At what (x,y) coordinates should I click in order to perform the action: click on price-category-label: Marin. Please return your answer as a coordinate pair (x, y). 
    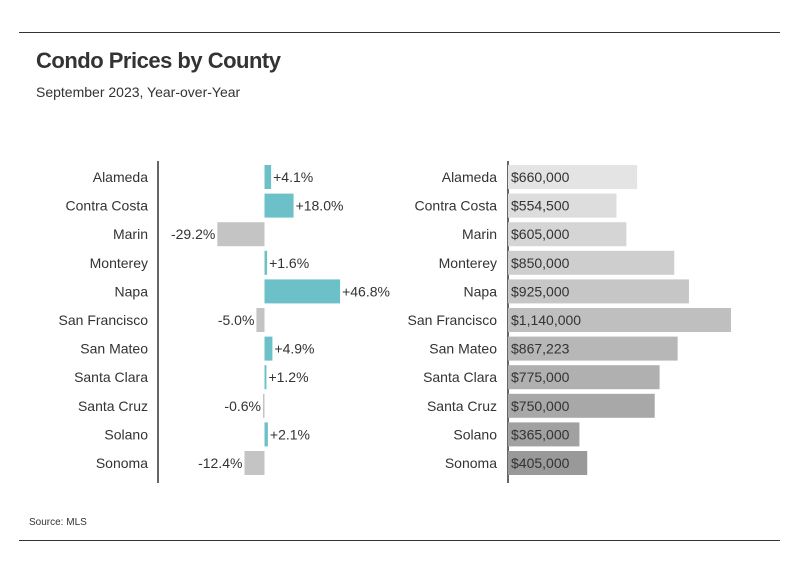
    Looking at the image, I should click on (479, 234).